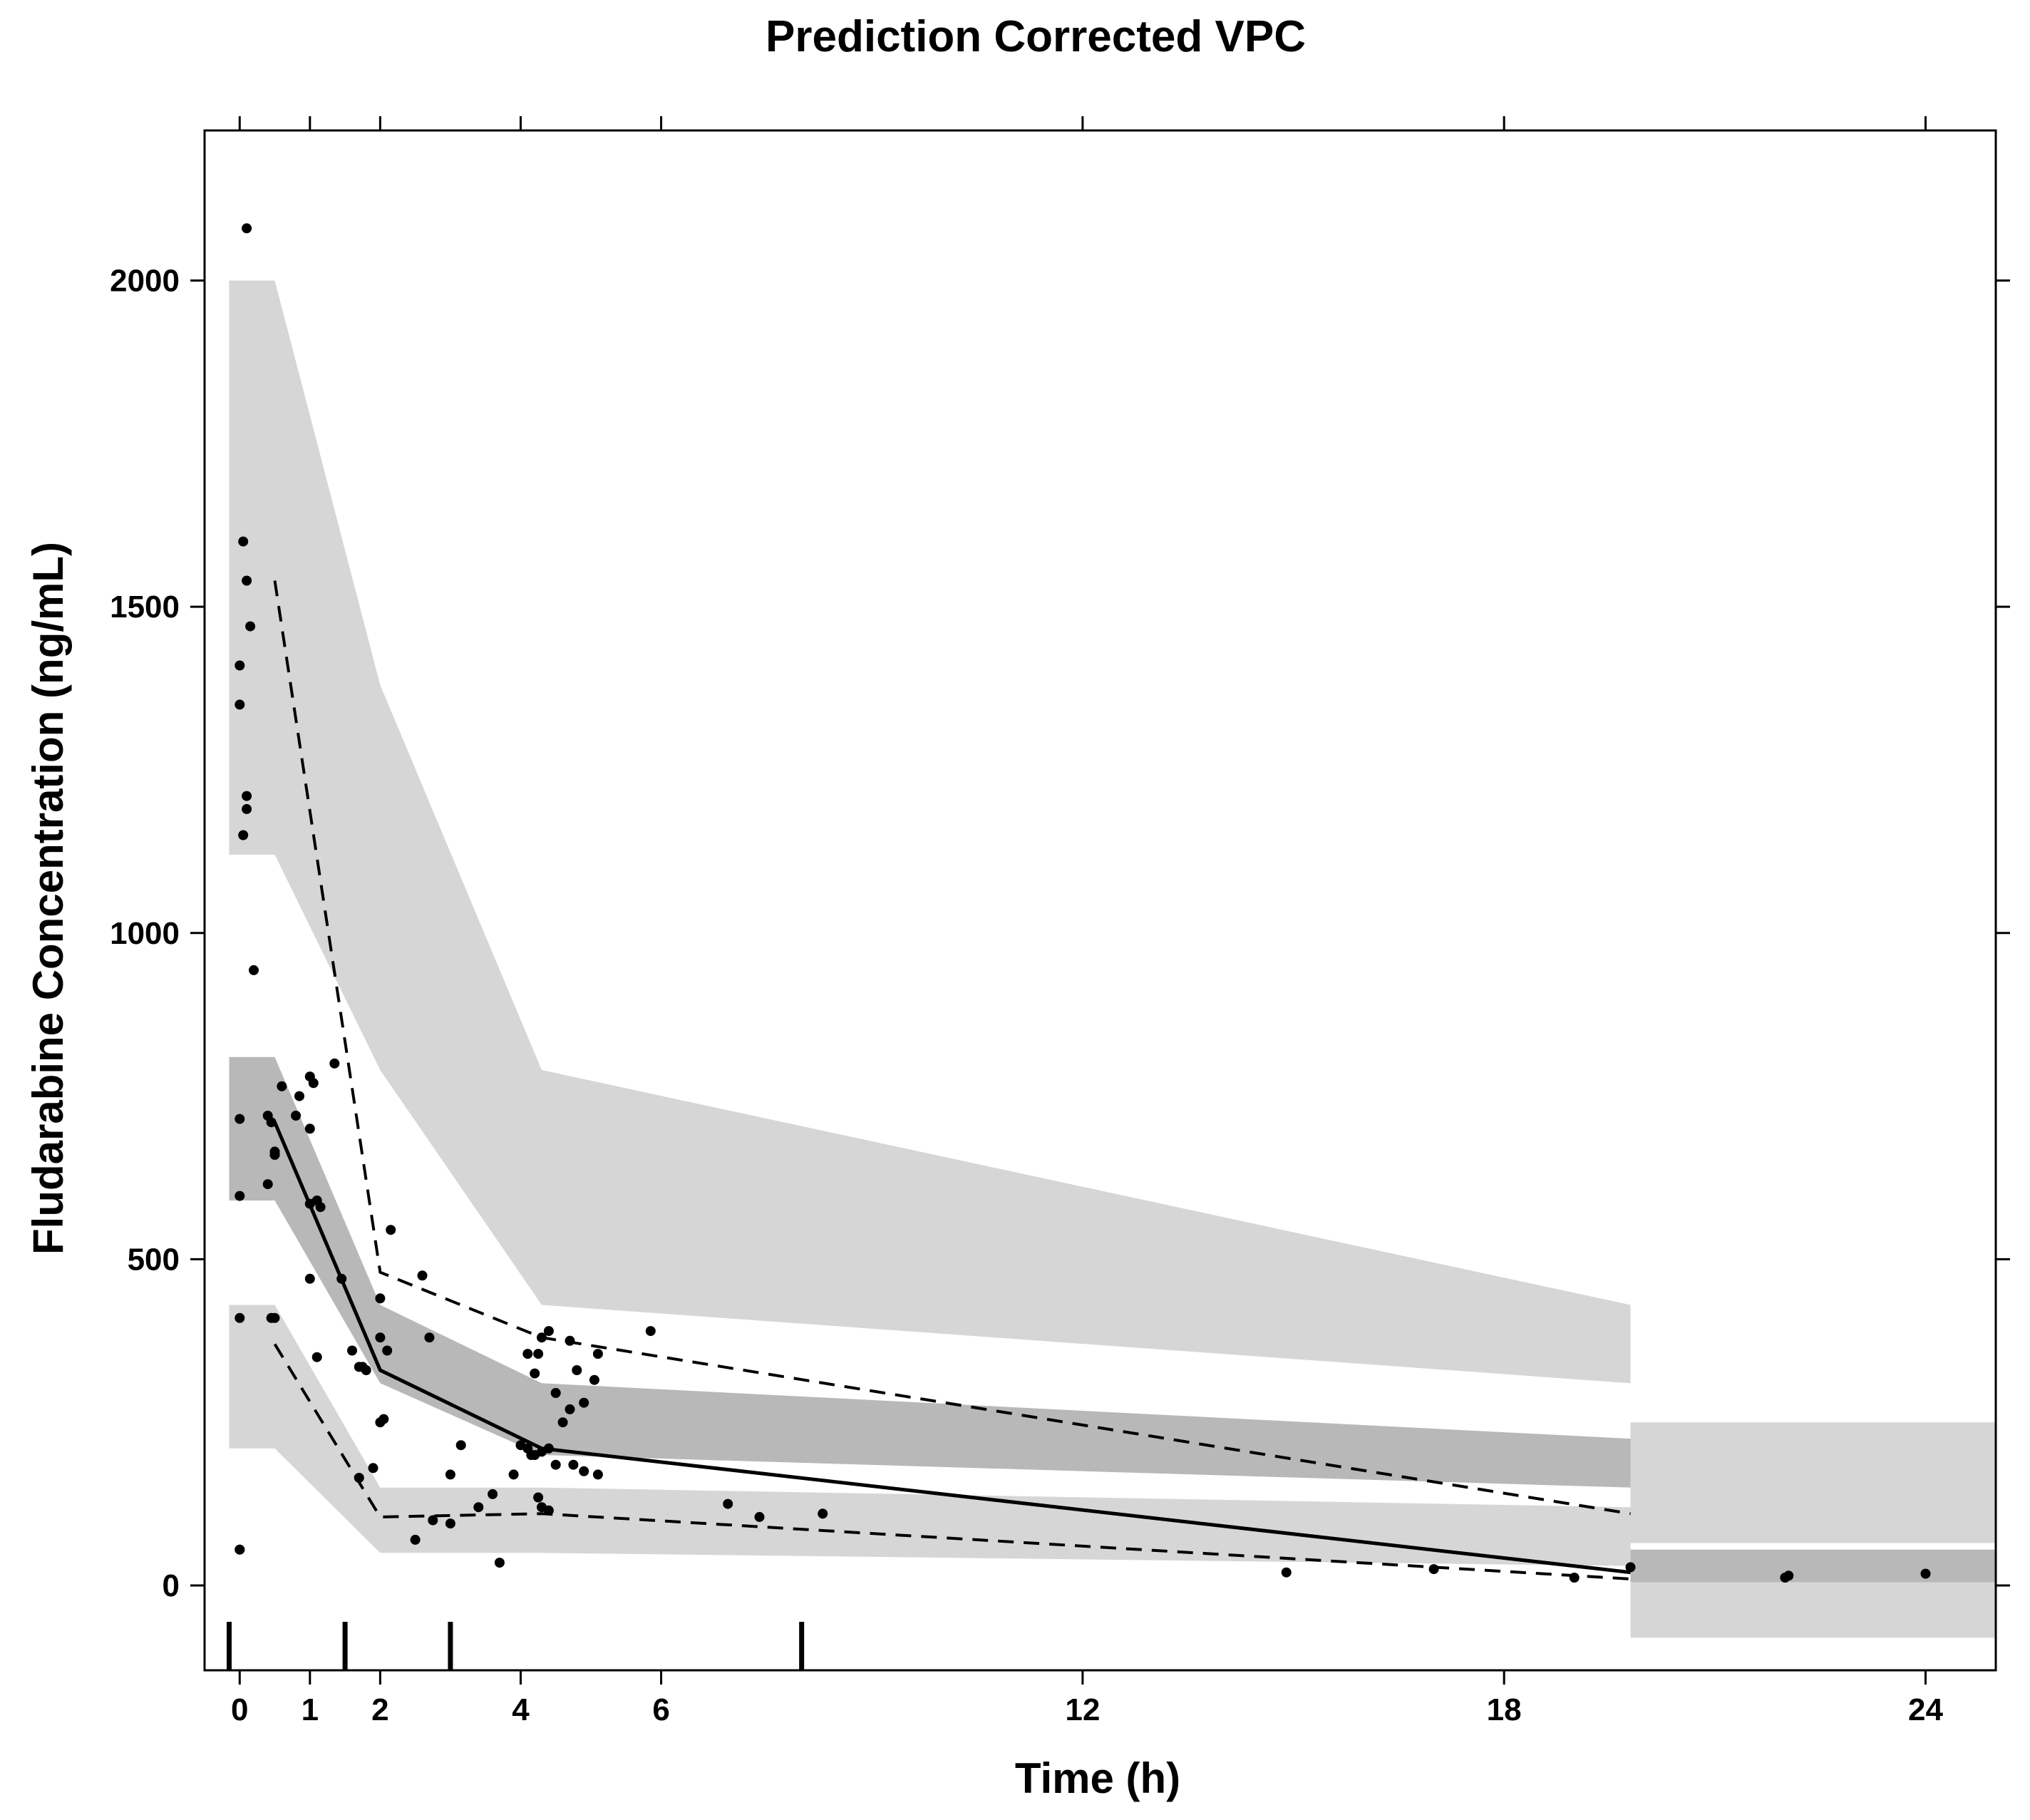 This screenshot has width=2030, height=1820. I want to click on x-tick-label: 1, so click(311, 1709).